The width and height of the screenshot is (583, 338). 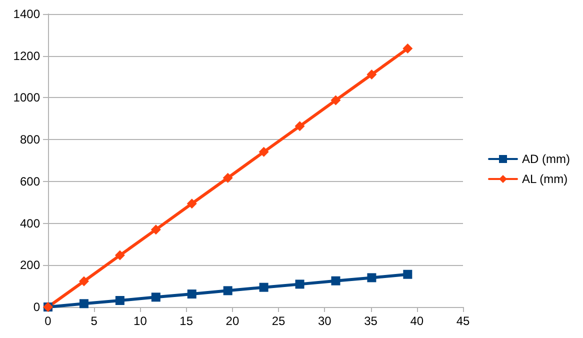 I want to click on x-tick-label: 35, so click(x=371, y=321).